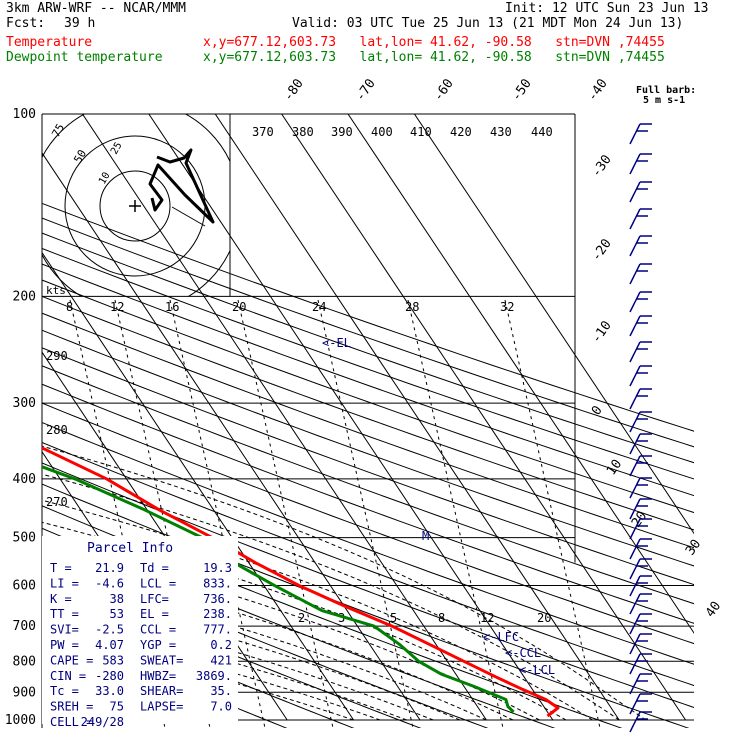 The height and width of the screenshot is (740, 740). I want to click on forecast-hours: 39 h, so click(80, 23).